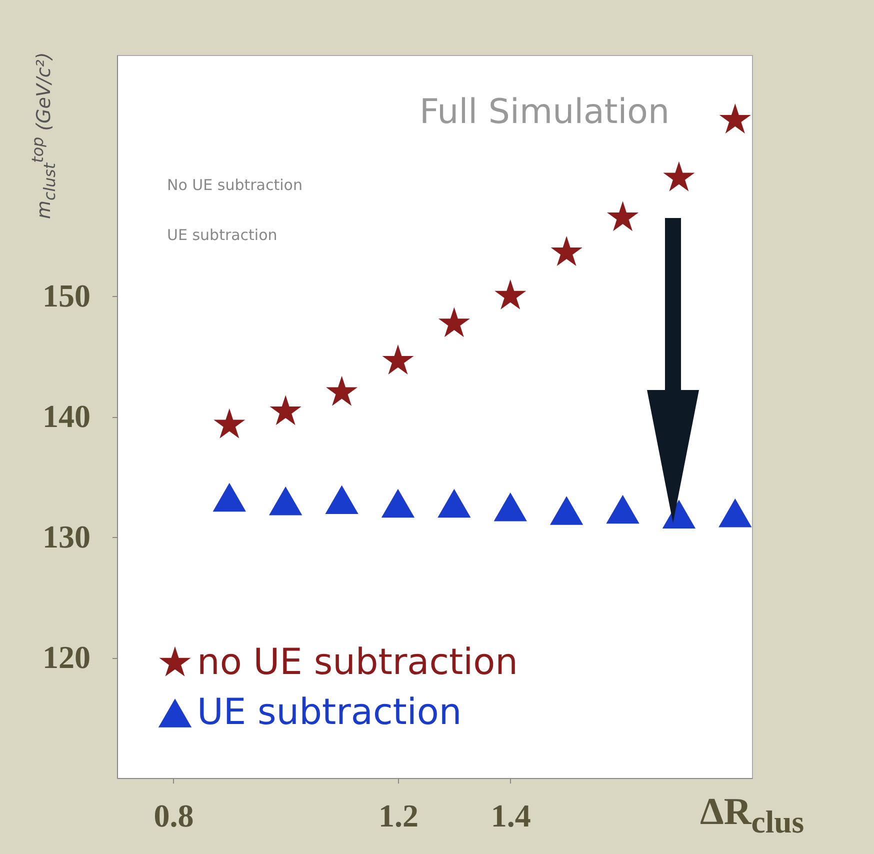 Image resolution: width=874 pixels, height=854 pixels. What do you see at coordinates (752, 815) in the screenshot?
I see `x-axis-title: ΔR$_{clus}$` at bounding box center [752, 815].